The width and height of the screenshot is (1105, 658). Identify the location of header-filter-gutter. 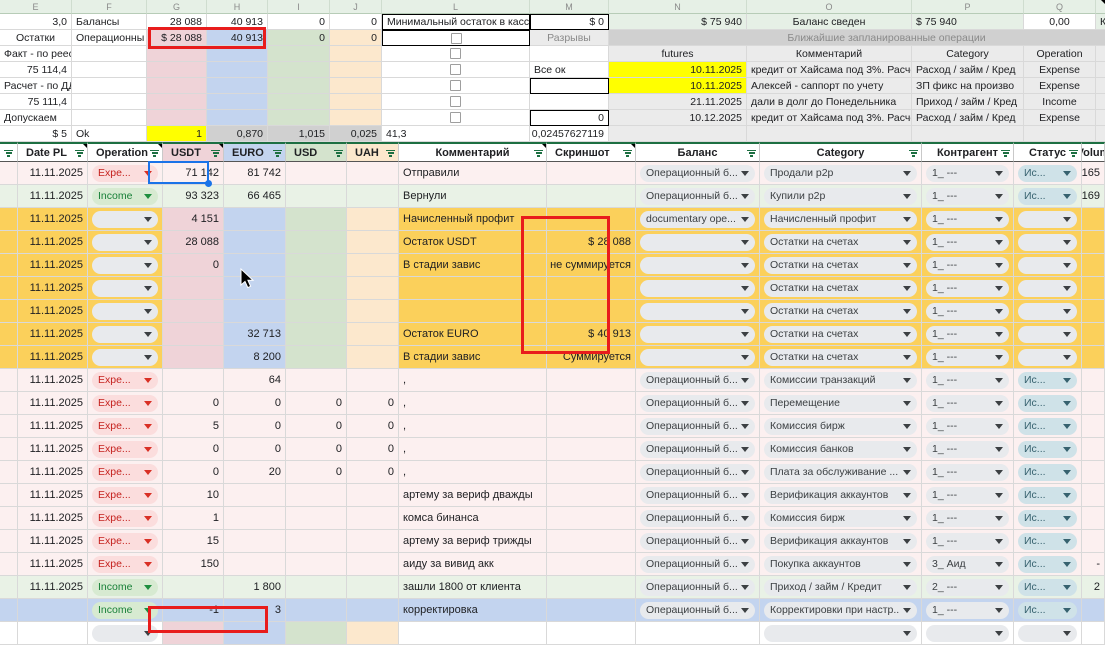
(9, 152).